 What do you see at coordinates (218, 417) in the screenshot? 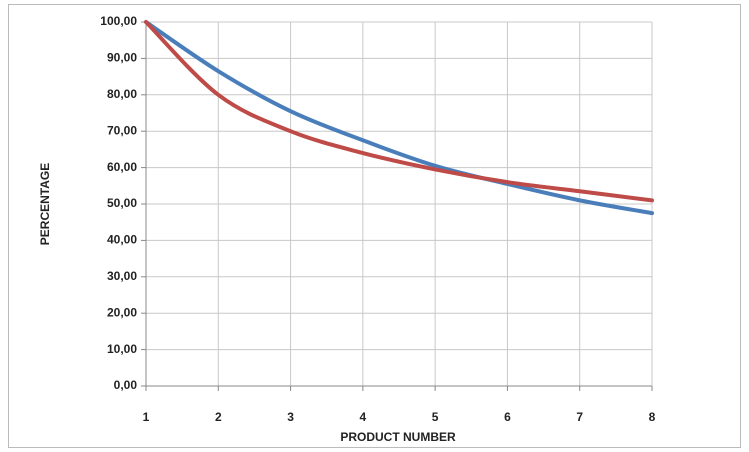
I see `x-tick-label: 2` at bounding box center [218, 417].